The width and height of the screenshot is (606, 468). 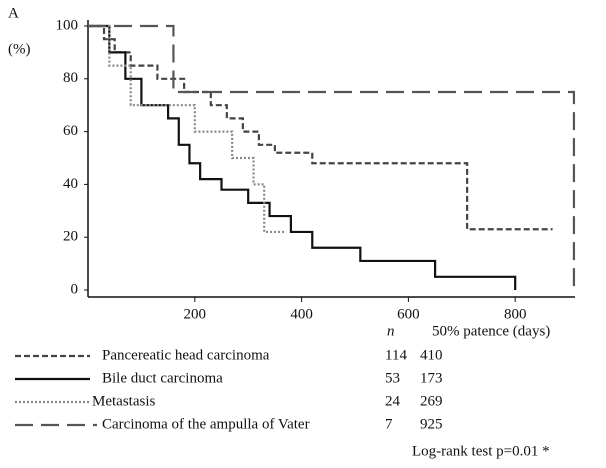 What do you see at coordinates (408, 314) in the screenshot?
I see `x-tick-label: 600` at bounding box center [408, 314].